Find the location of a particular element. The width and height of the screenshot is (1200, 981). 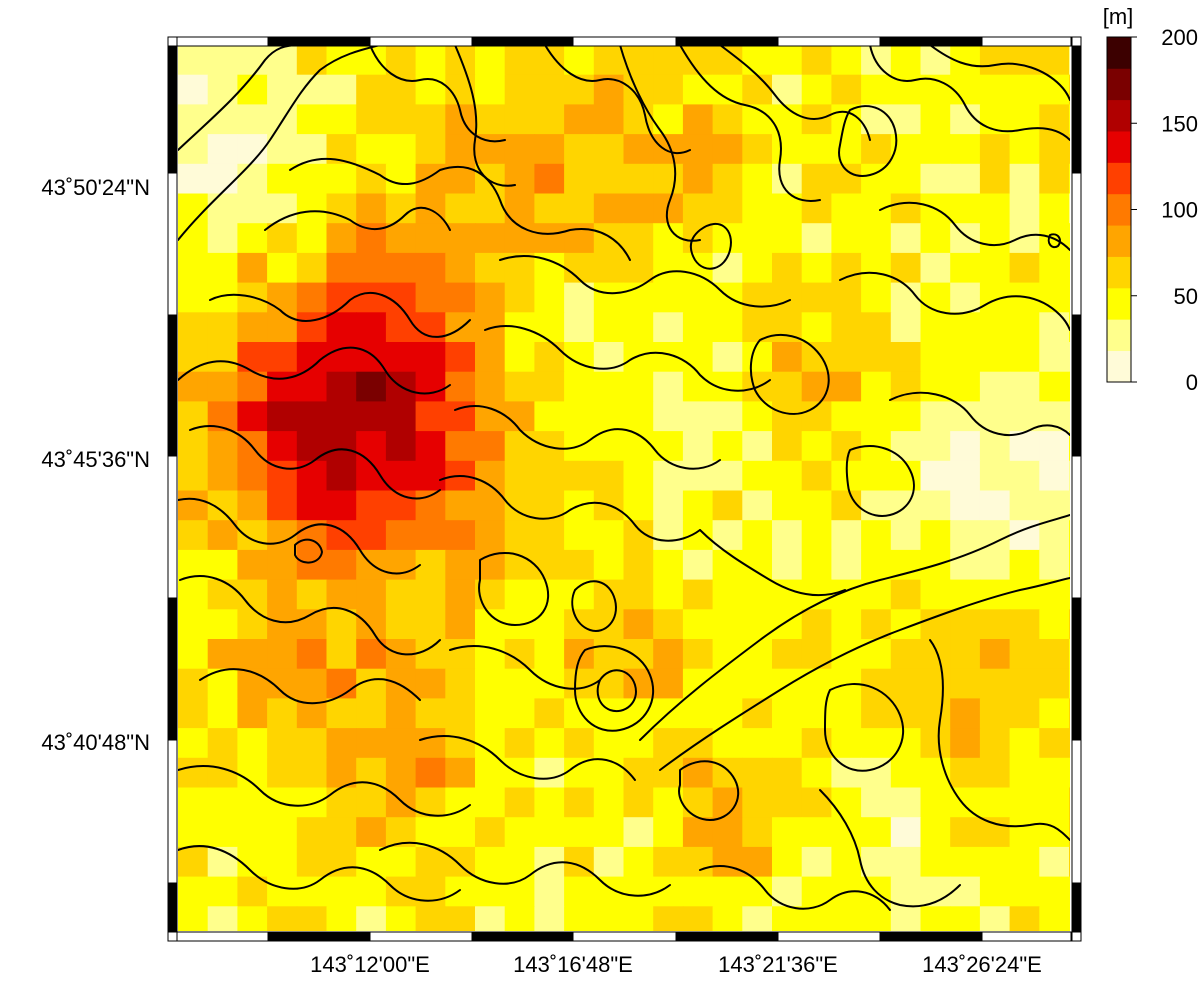

contour-line is located at coordinates (614, 688).